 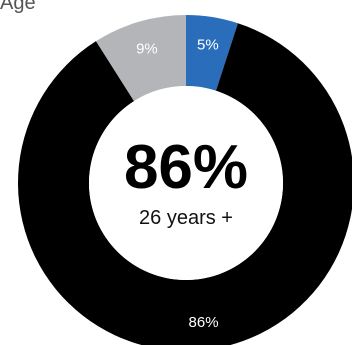 What do you see at coordinates (186, 218) in the screenshot?
I see `center-label: 26 years +` at bounding box center [186, 218].